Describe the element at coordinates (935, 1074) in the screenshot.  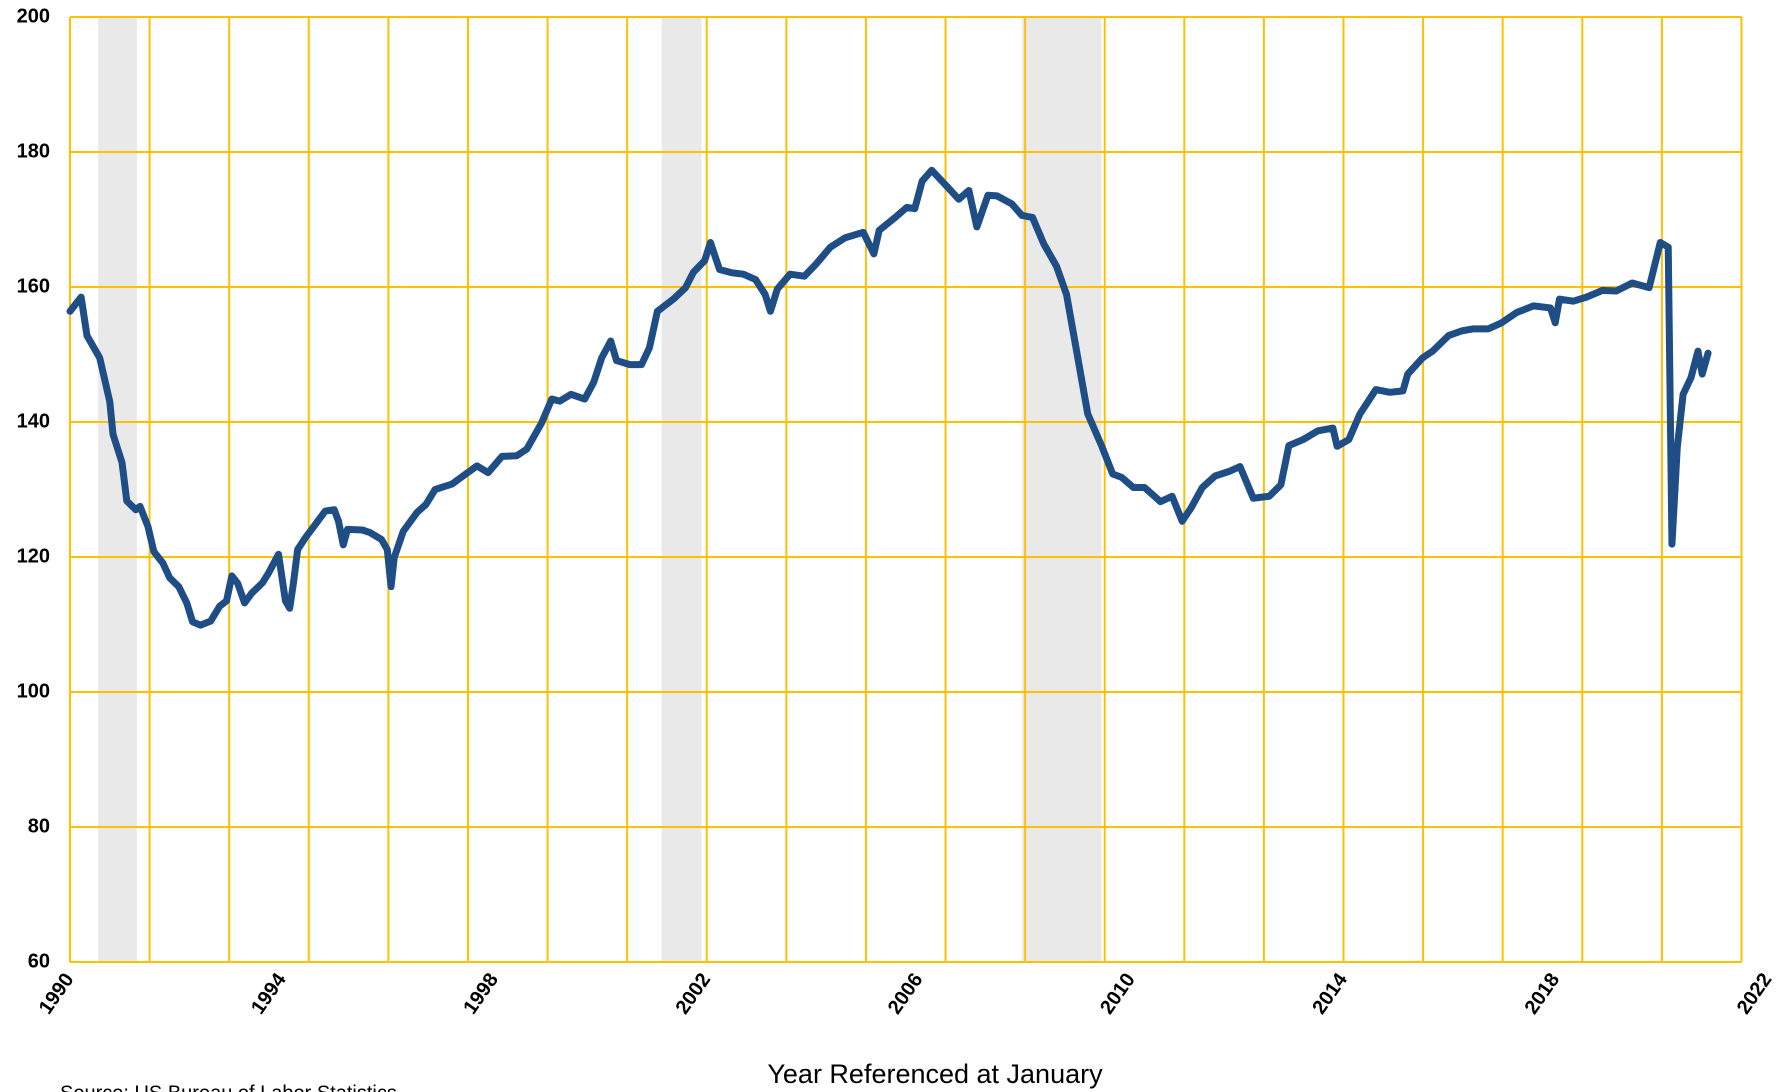
I see `x-axis-label: Year Referenced at January` at that location.